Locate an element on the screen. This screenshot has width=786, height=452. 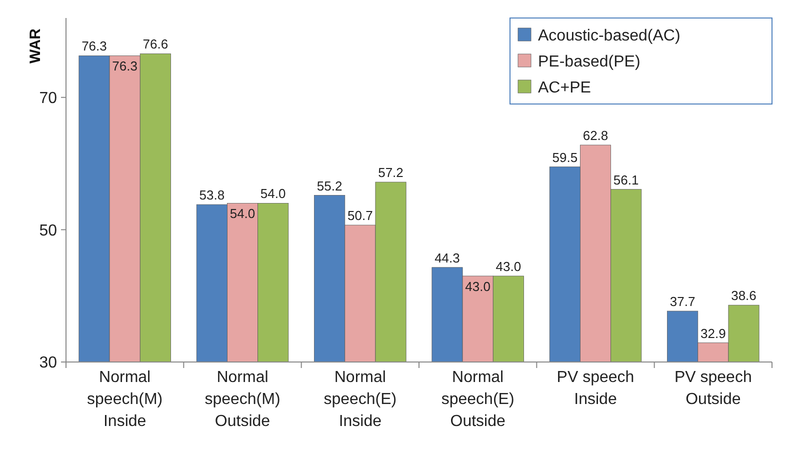
data-label: 56.1 is located at coordinates (626, 180).